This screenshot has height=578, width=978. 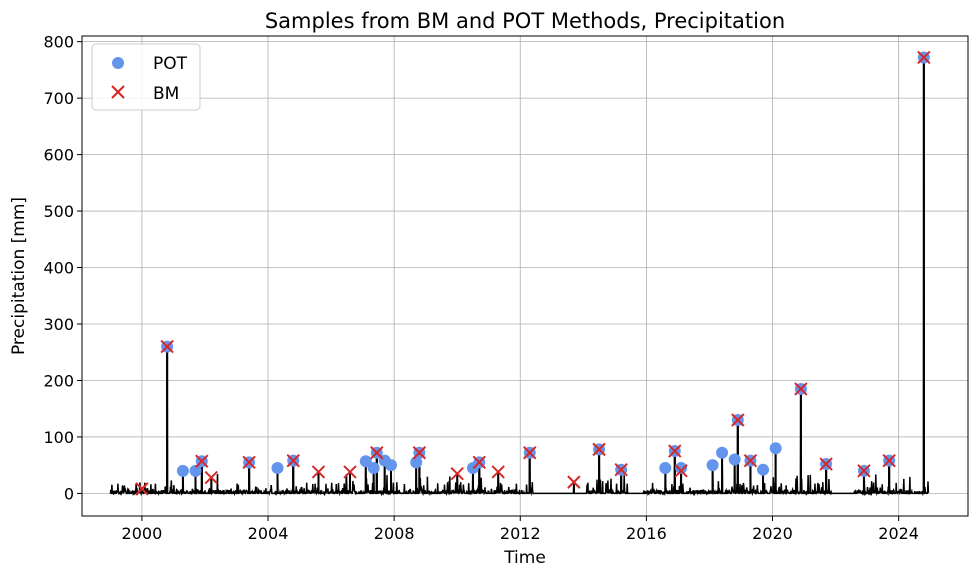 What do you see at coordinates (118, 92) in the screenshot?
I see `legend-bm-marker` at bounding box center [118, 92].